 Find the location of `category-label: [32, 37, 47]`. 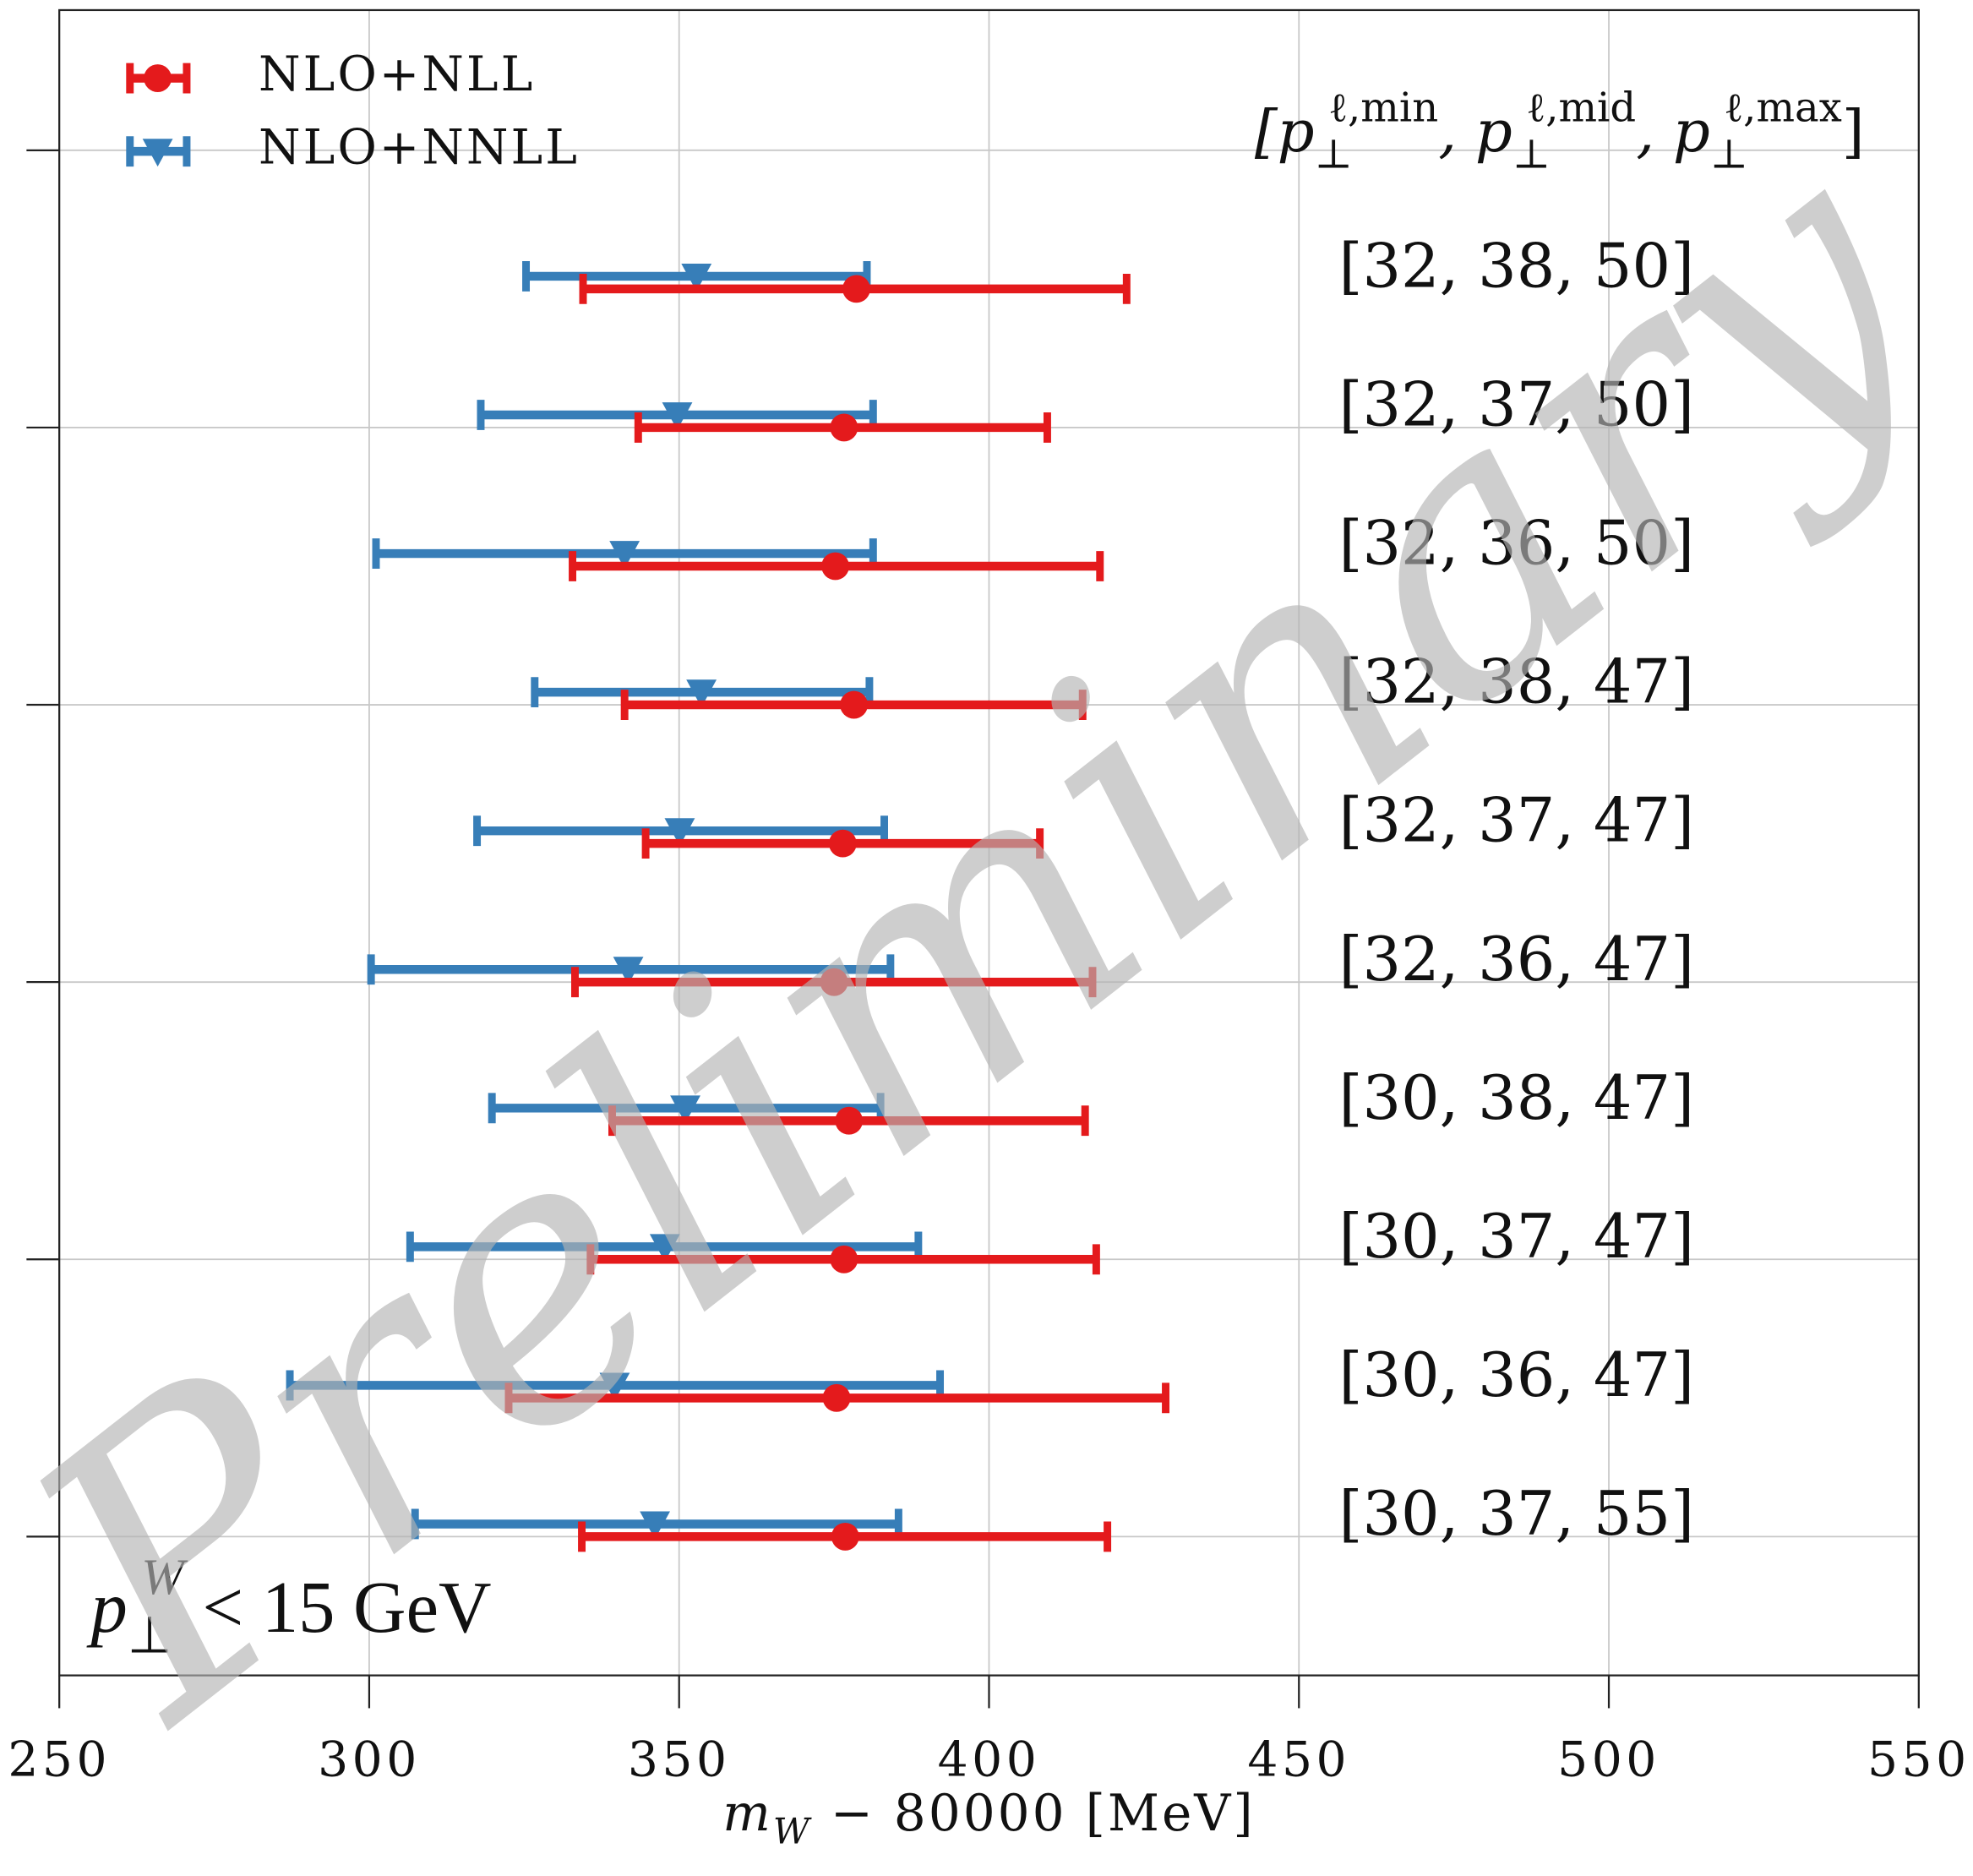

category-label: [32, 37, 47] is located at coordinates (1516, 820).